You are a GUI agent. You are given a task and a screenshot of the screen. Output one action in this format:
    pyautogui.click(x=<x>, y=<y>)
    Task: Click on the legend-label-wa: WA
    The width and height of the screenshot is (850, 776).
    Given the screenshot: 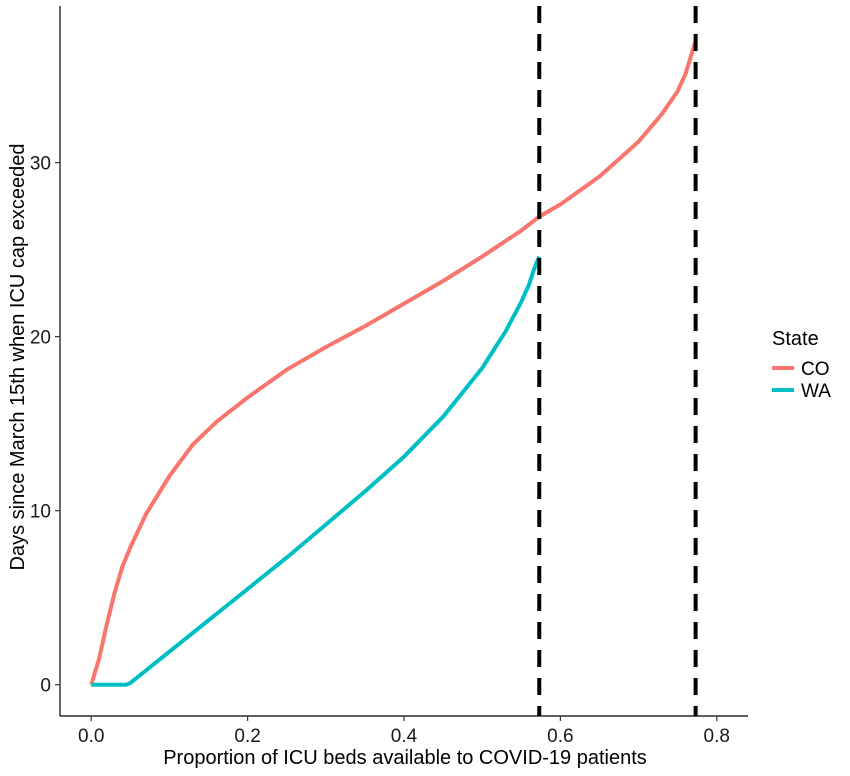 What is the action you would take?
    pyautogui.click(x=816, y=391)
    